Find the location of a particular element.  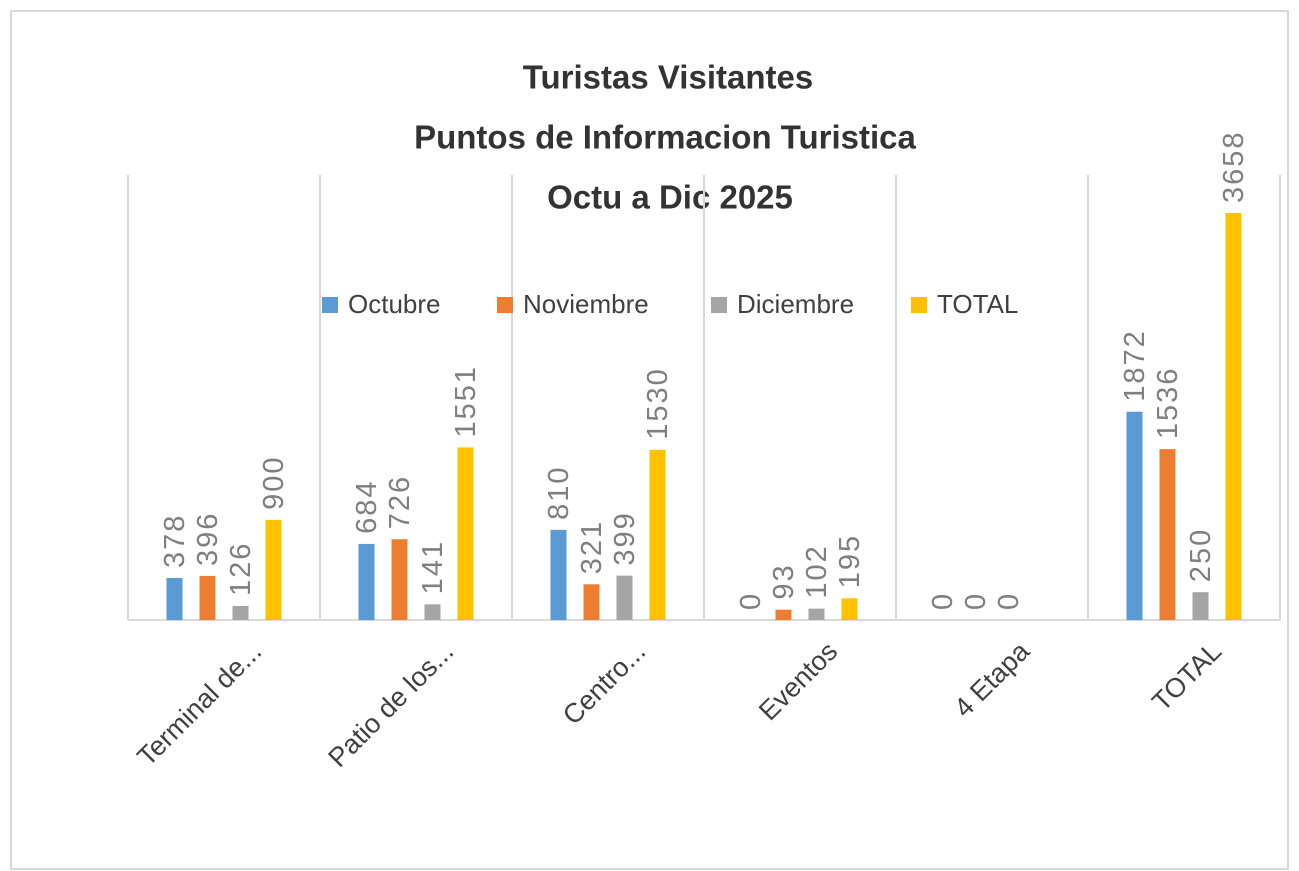

data-label: 141 is located at coordinates (433, 567).